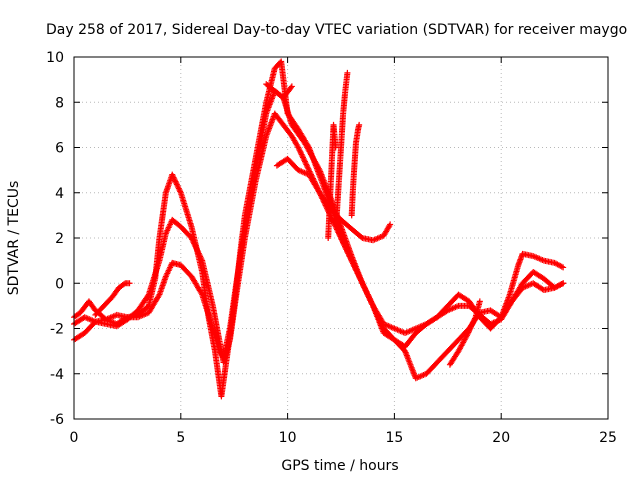 The height and width of the screenshot is (480, 640). What do you see at coordinates (288, 438) in the screenshot?
I see `x-tick-label: 10` at bounding box center [288, 438].